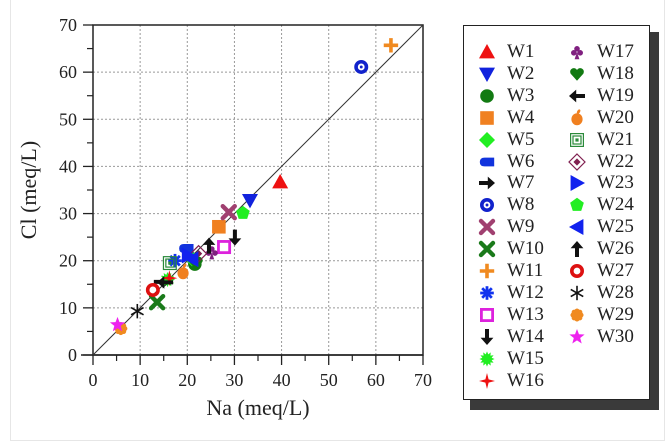 Image resolution: width=671 pixels, height=446 pixels. What do you see at coordinates (615, 73) in the screenshot?
I see `legend-label: W18` at bounding box center [615, 73].